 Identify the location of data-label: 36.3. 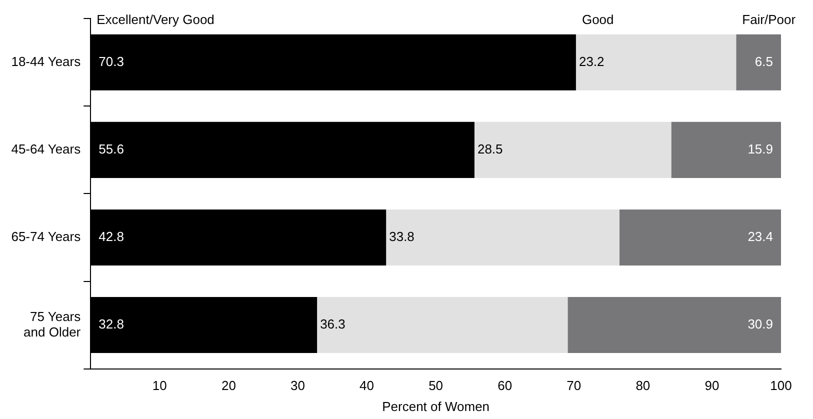
(333, 324).